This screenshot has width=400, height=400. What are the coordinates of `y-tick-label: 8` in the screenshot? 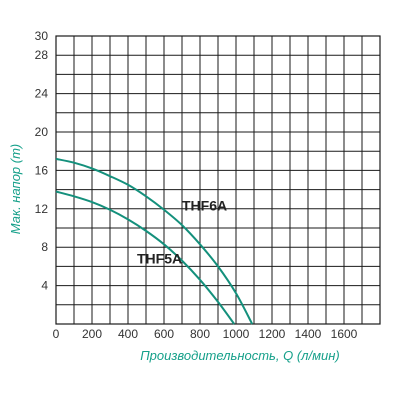 It's located at (44, 247).